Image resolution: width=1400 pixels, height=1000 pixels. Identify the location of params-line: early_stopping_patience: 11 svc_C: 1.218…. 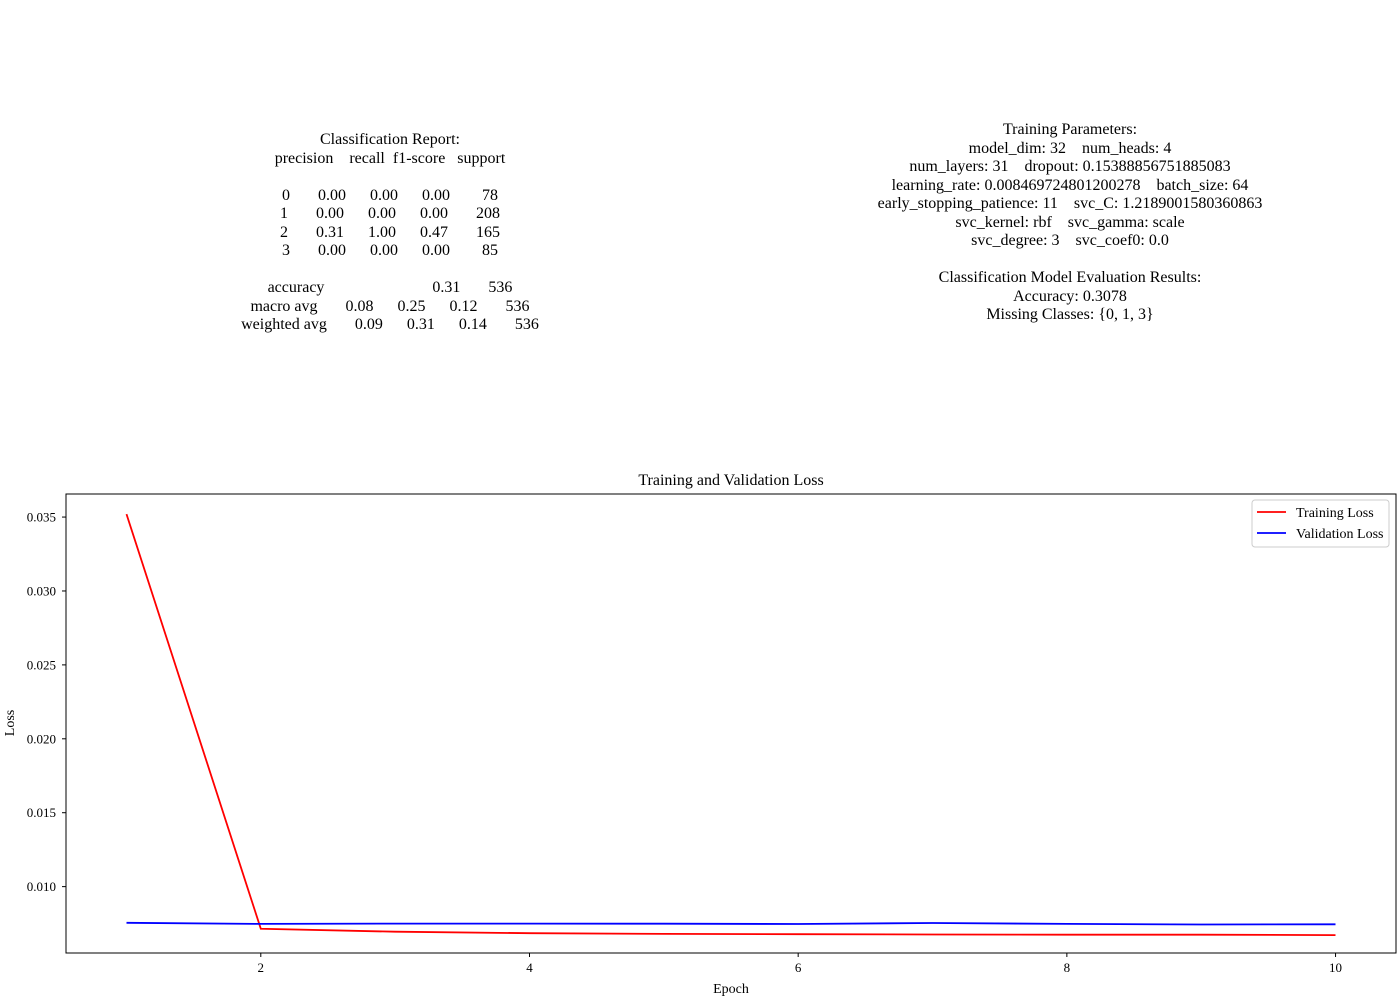
(1070, 203).